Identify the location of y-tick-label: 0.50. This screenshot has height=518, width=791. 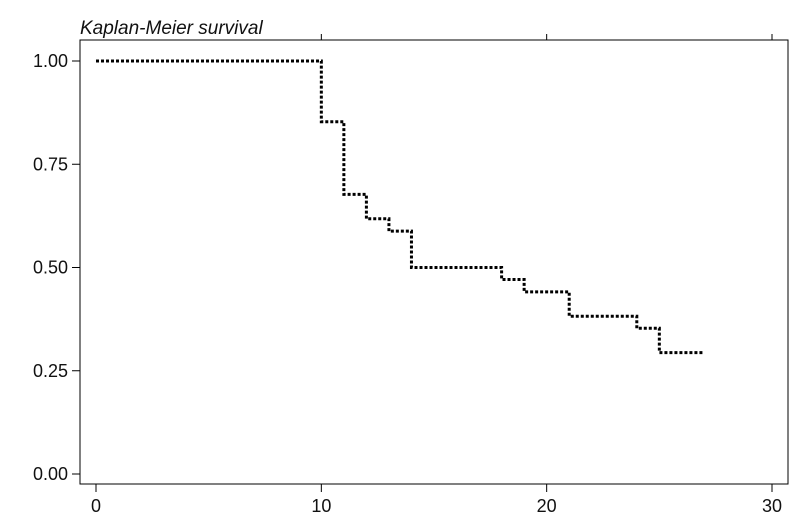
(50, 268).